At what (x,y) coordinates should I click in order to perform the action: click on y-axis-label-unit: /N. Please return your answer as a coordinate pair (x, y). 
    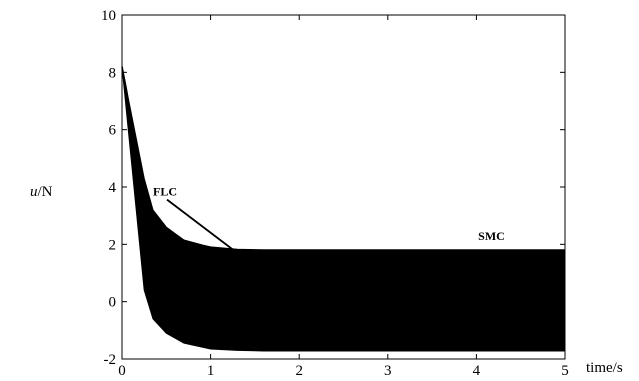
    Looking at the image, I should click on (45, 192).